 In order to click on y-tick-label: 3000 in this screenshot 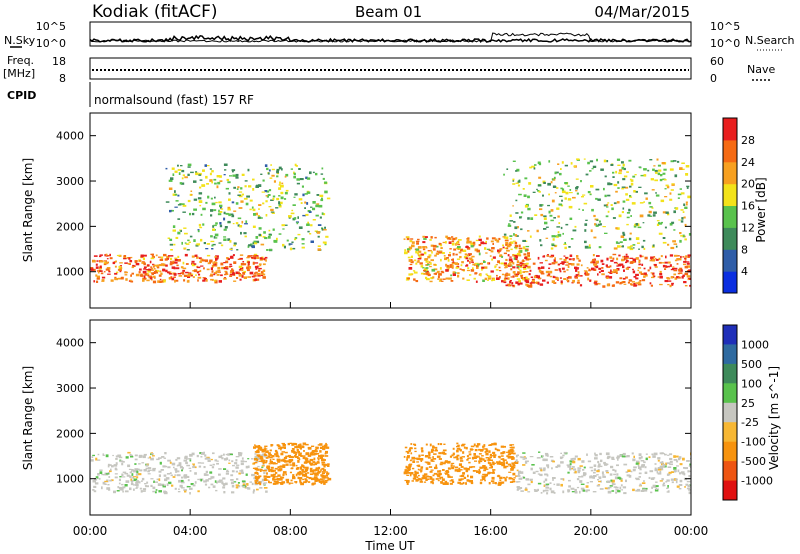, I will do `click(70, 181)`.